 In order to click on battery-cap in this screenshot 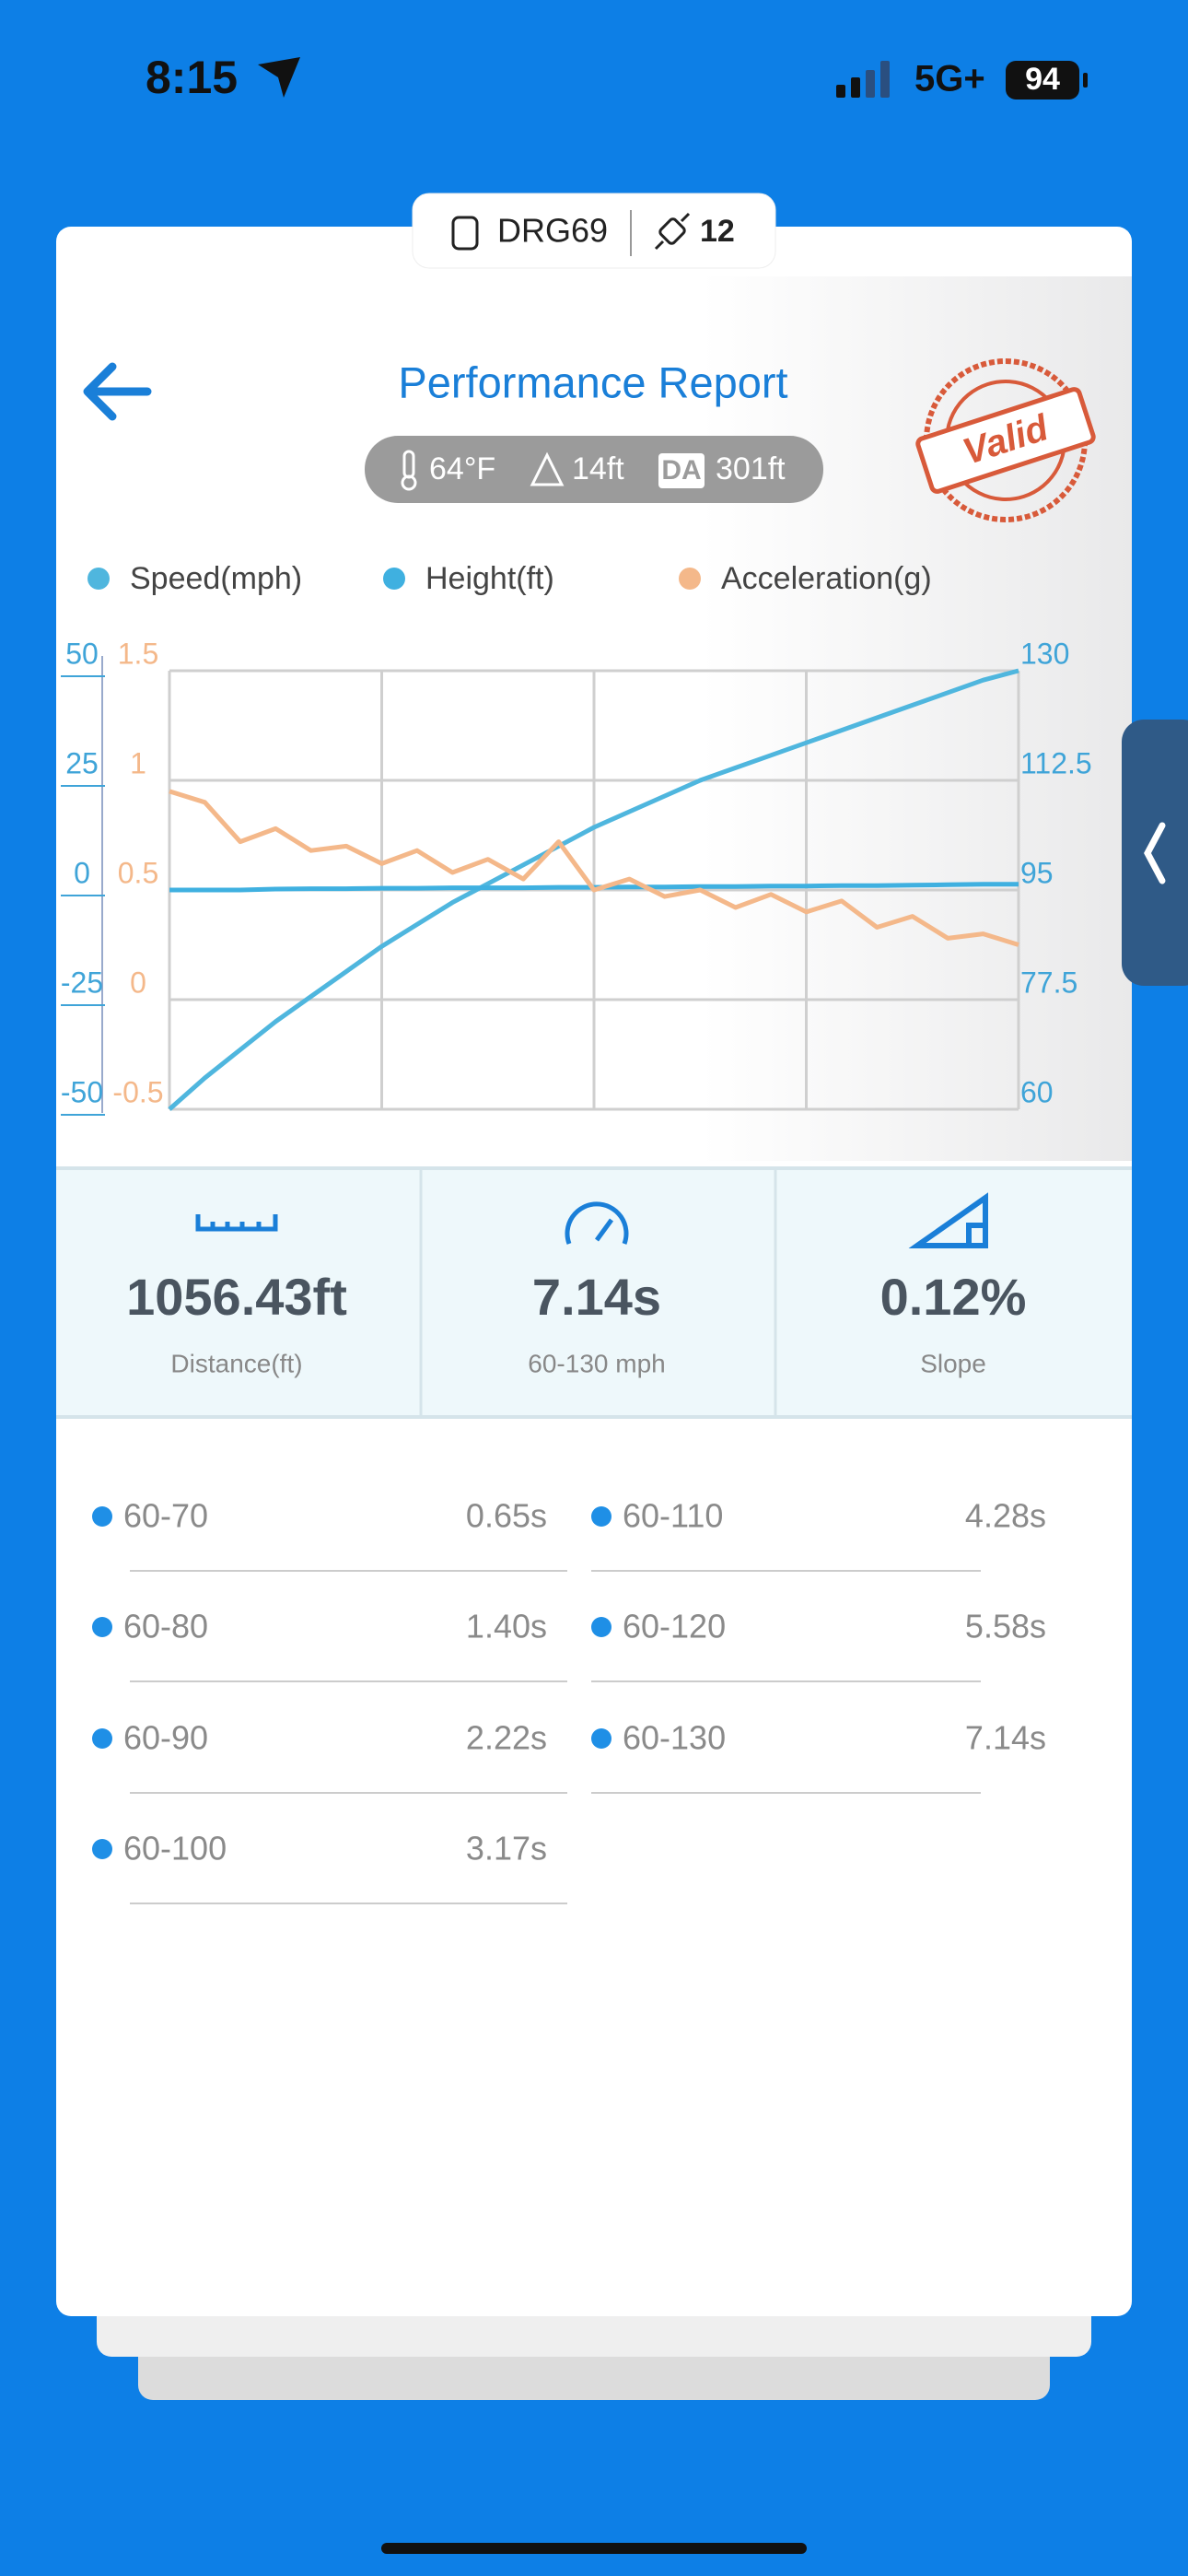, I will do `click(1085, 80)`.